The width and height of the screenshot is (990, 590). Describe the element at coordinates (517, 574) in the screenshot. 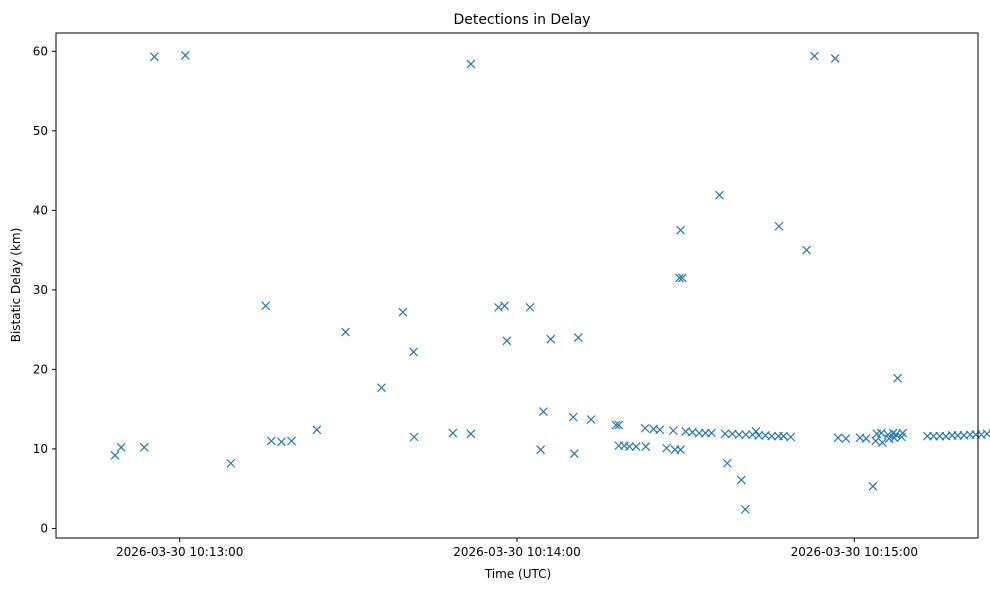

I see `x-axis-label: Time (UTC)` at that location.